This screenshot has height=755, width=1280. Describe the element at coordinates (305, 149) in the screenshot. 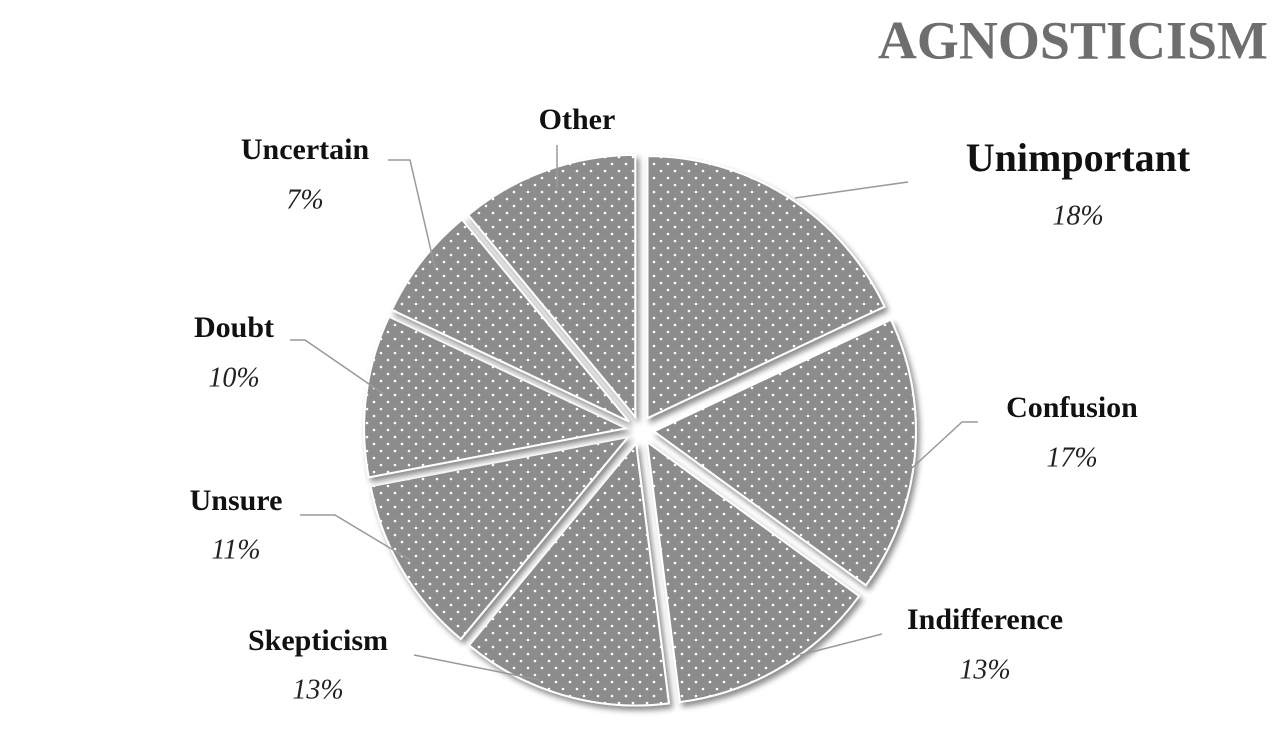

I see `slice-label: Uncertain` at that location.